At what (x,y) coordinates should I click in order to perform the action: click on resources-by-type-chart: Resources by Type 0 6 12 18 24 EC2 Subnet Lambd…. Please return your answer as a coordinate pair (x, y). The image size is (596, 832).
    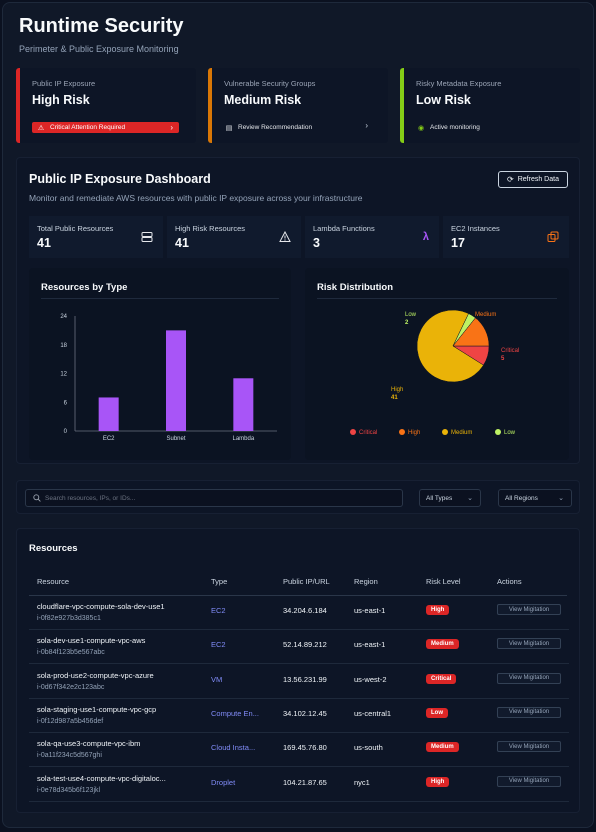
    Looking at the image, I should click on (160, 364).